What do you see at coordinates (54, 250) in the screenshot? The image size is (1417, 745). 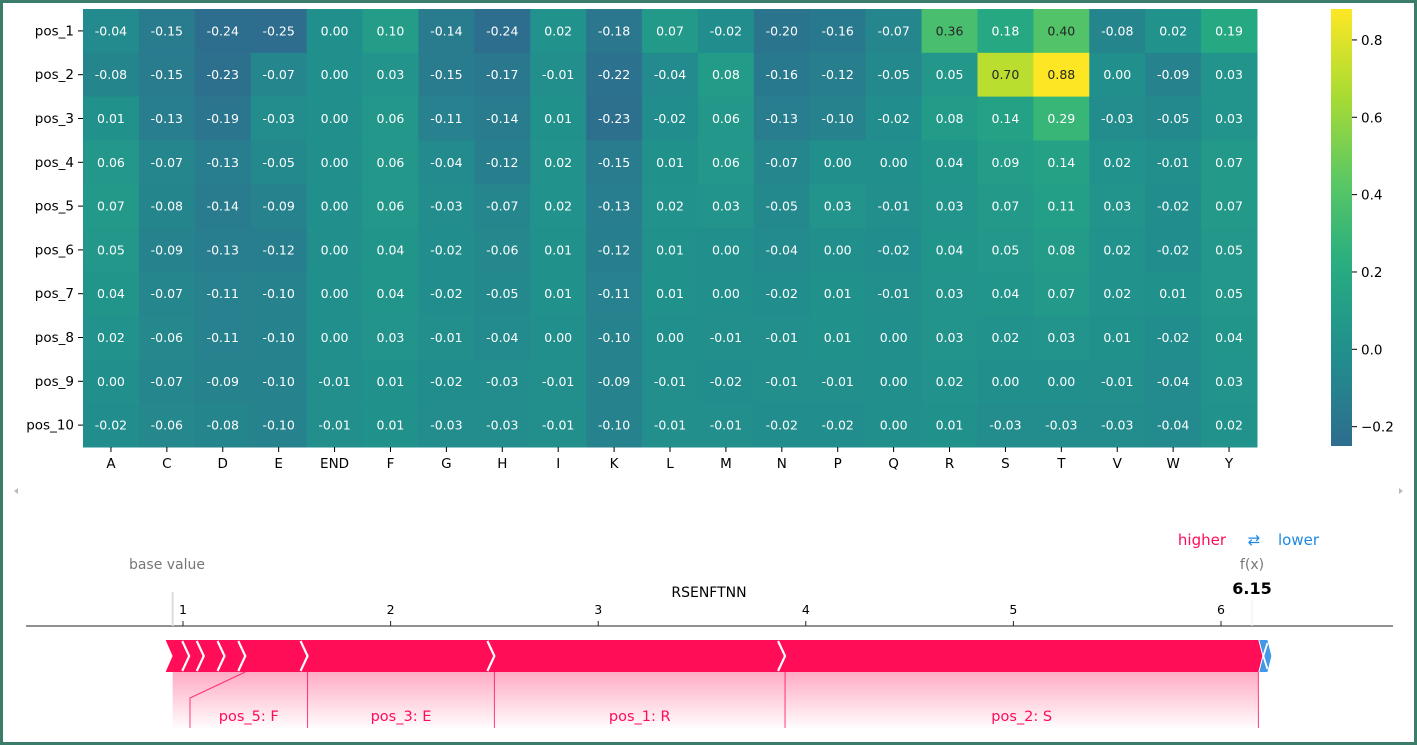 I see `y-tick-label: pos_6` at bounding box center [54, 250].